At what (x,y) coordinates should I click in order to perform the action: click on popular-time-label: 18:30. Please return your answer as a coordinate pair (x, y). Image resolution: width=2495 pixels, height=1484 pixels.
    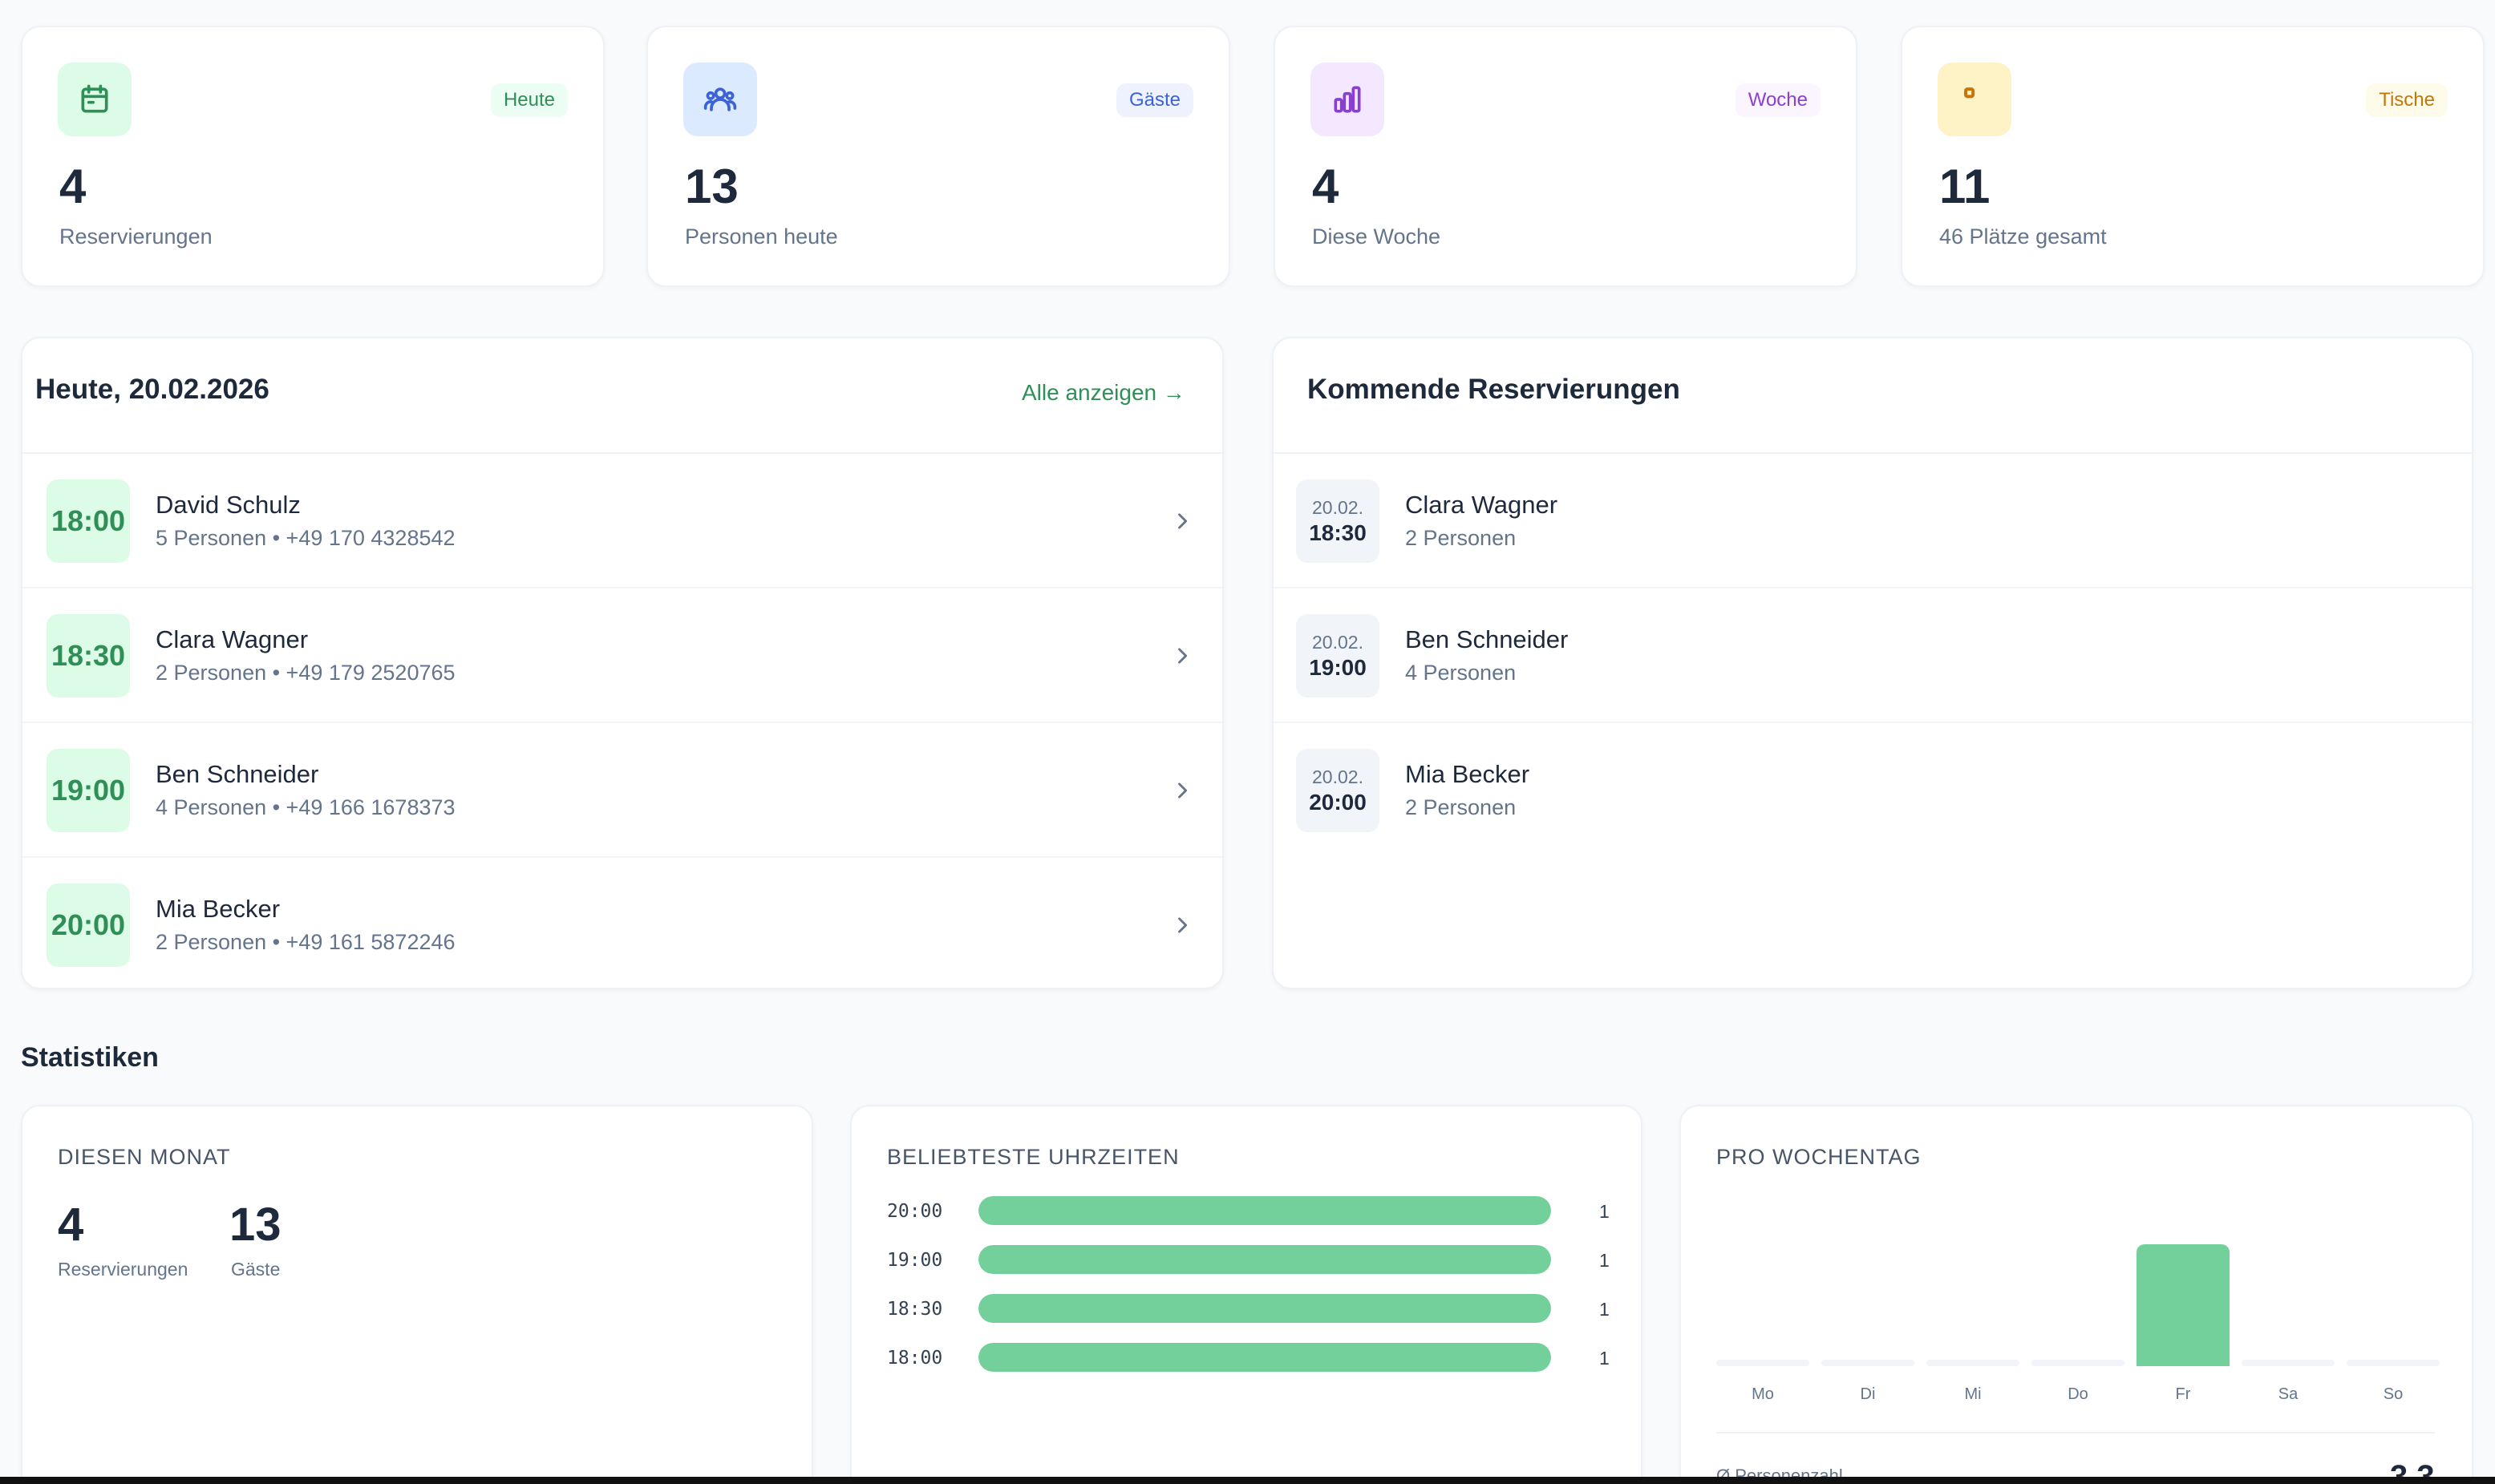
    Looking at the image, I should click on (915, 1309).